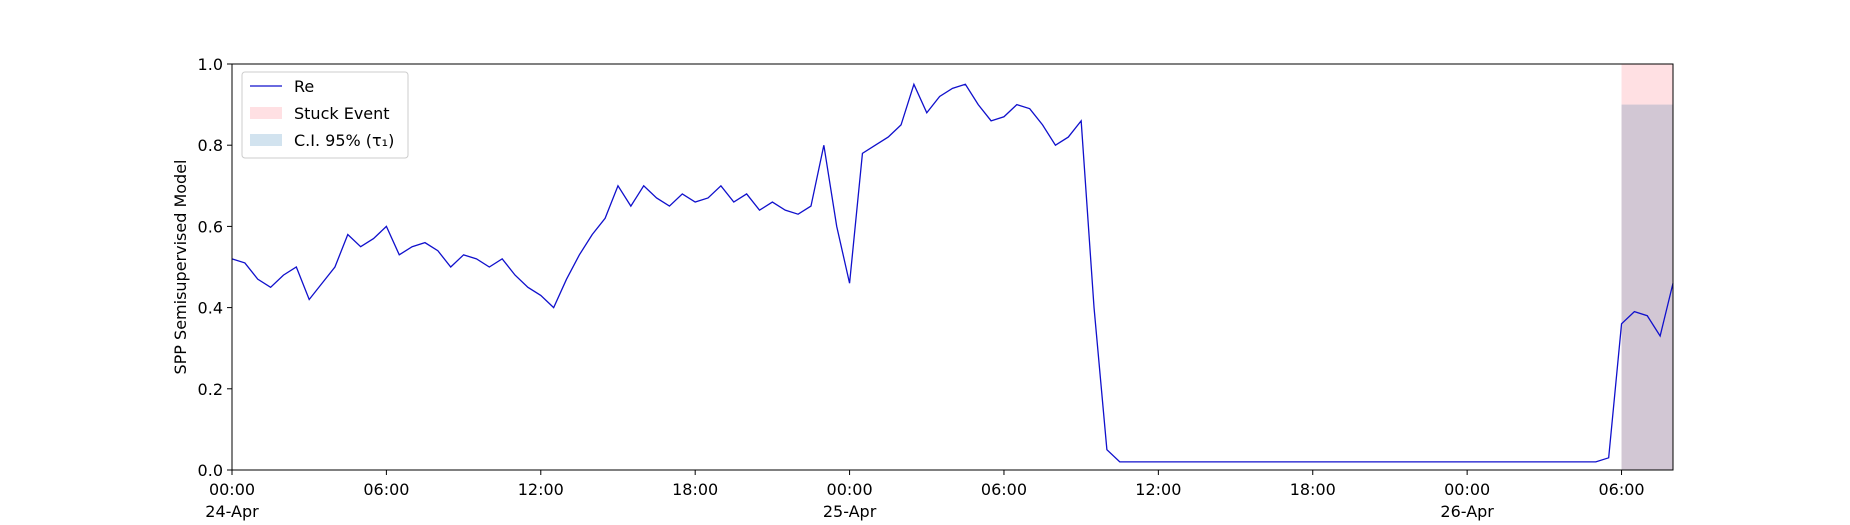 The image size is (1850, 525). I want to click on legend-label: Re, so click(304, 86).